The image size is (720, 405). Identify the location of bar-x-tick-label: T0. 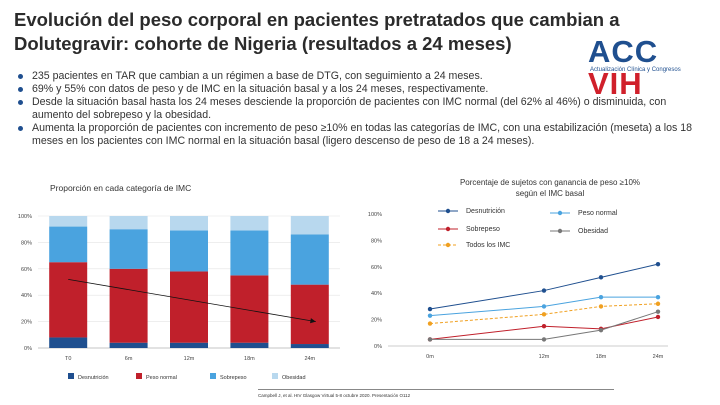
(68, 359).